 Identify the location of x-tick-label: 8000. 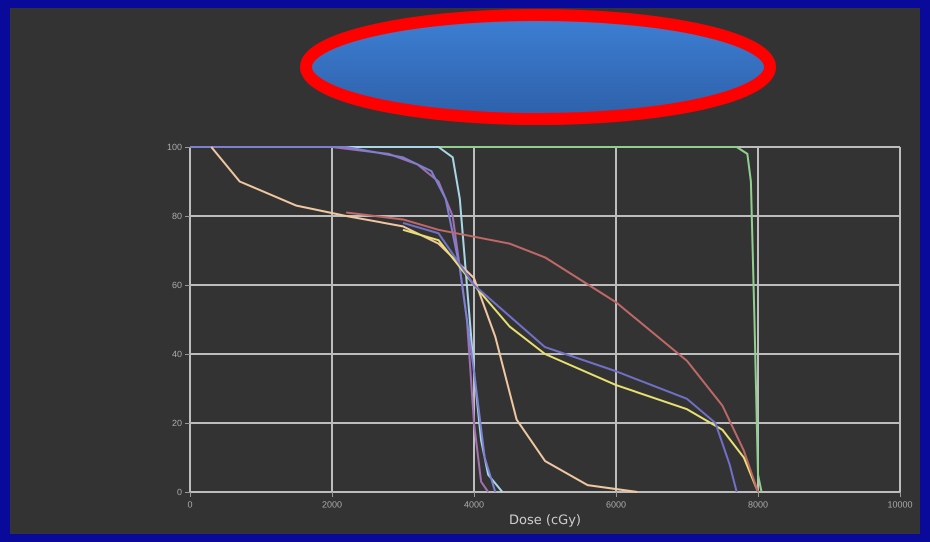
(758, 505).